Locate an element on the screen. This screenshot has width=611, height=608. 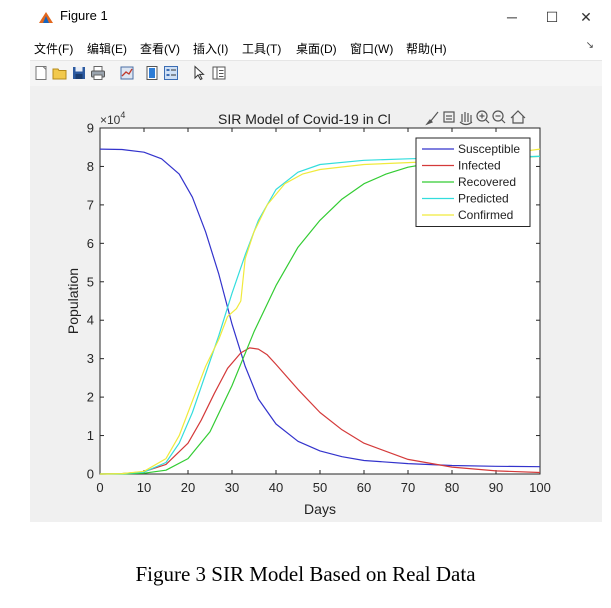
y-multiplier-base: ×10 is located at coordinates (110, 120).